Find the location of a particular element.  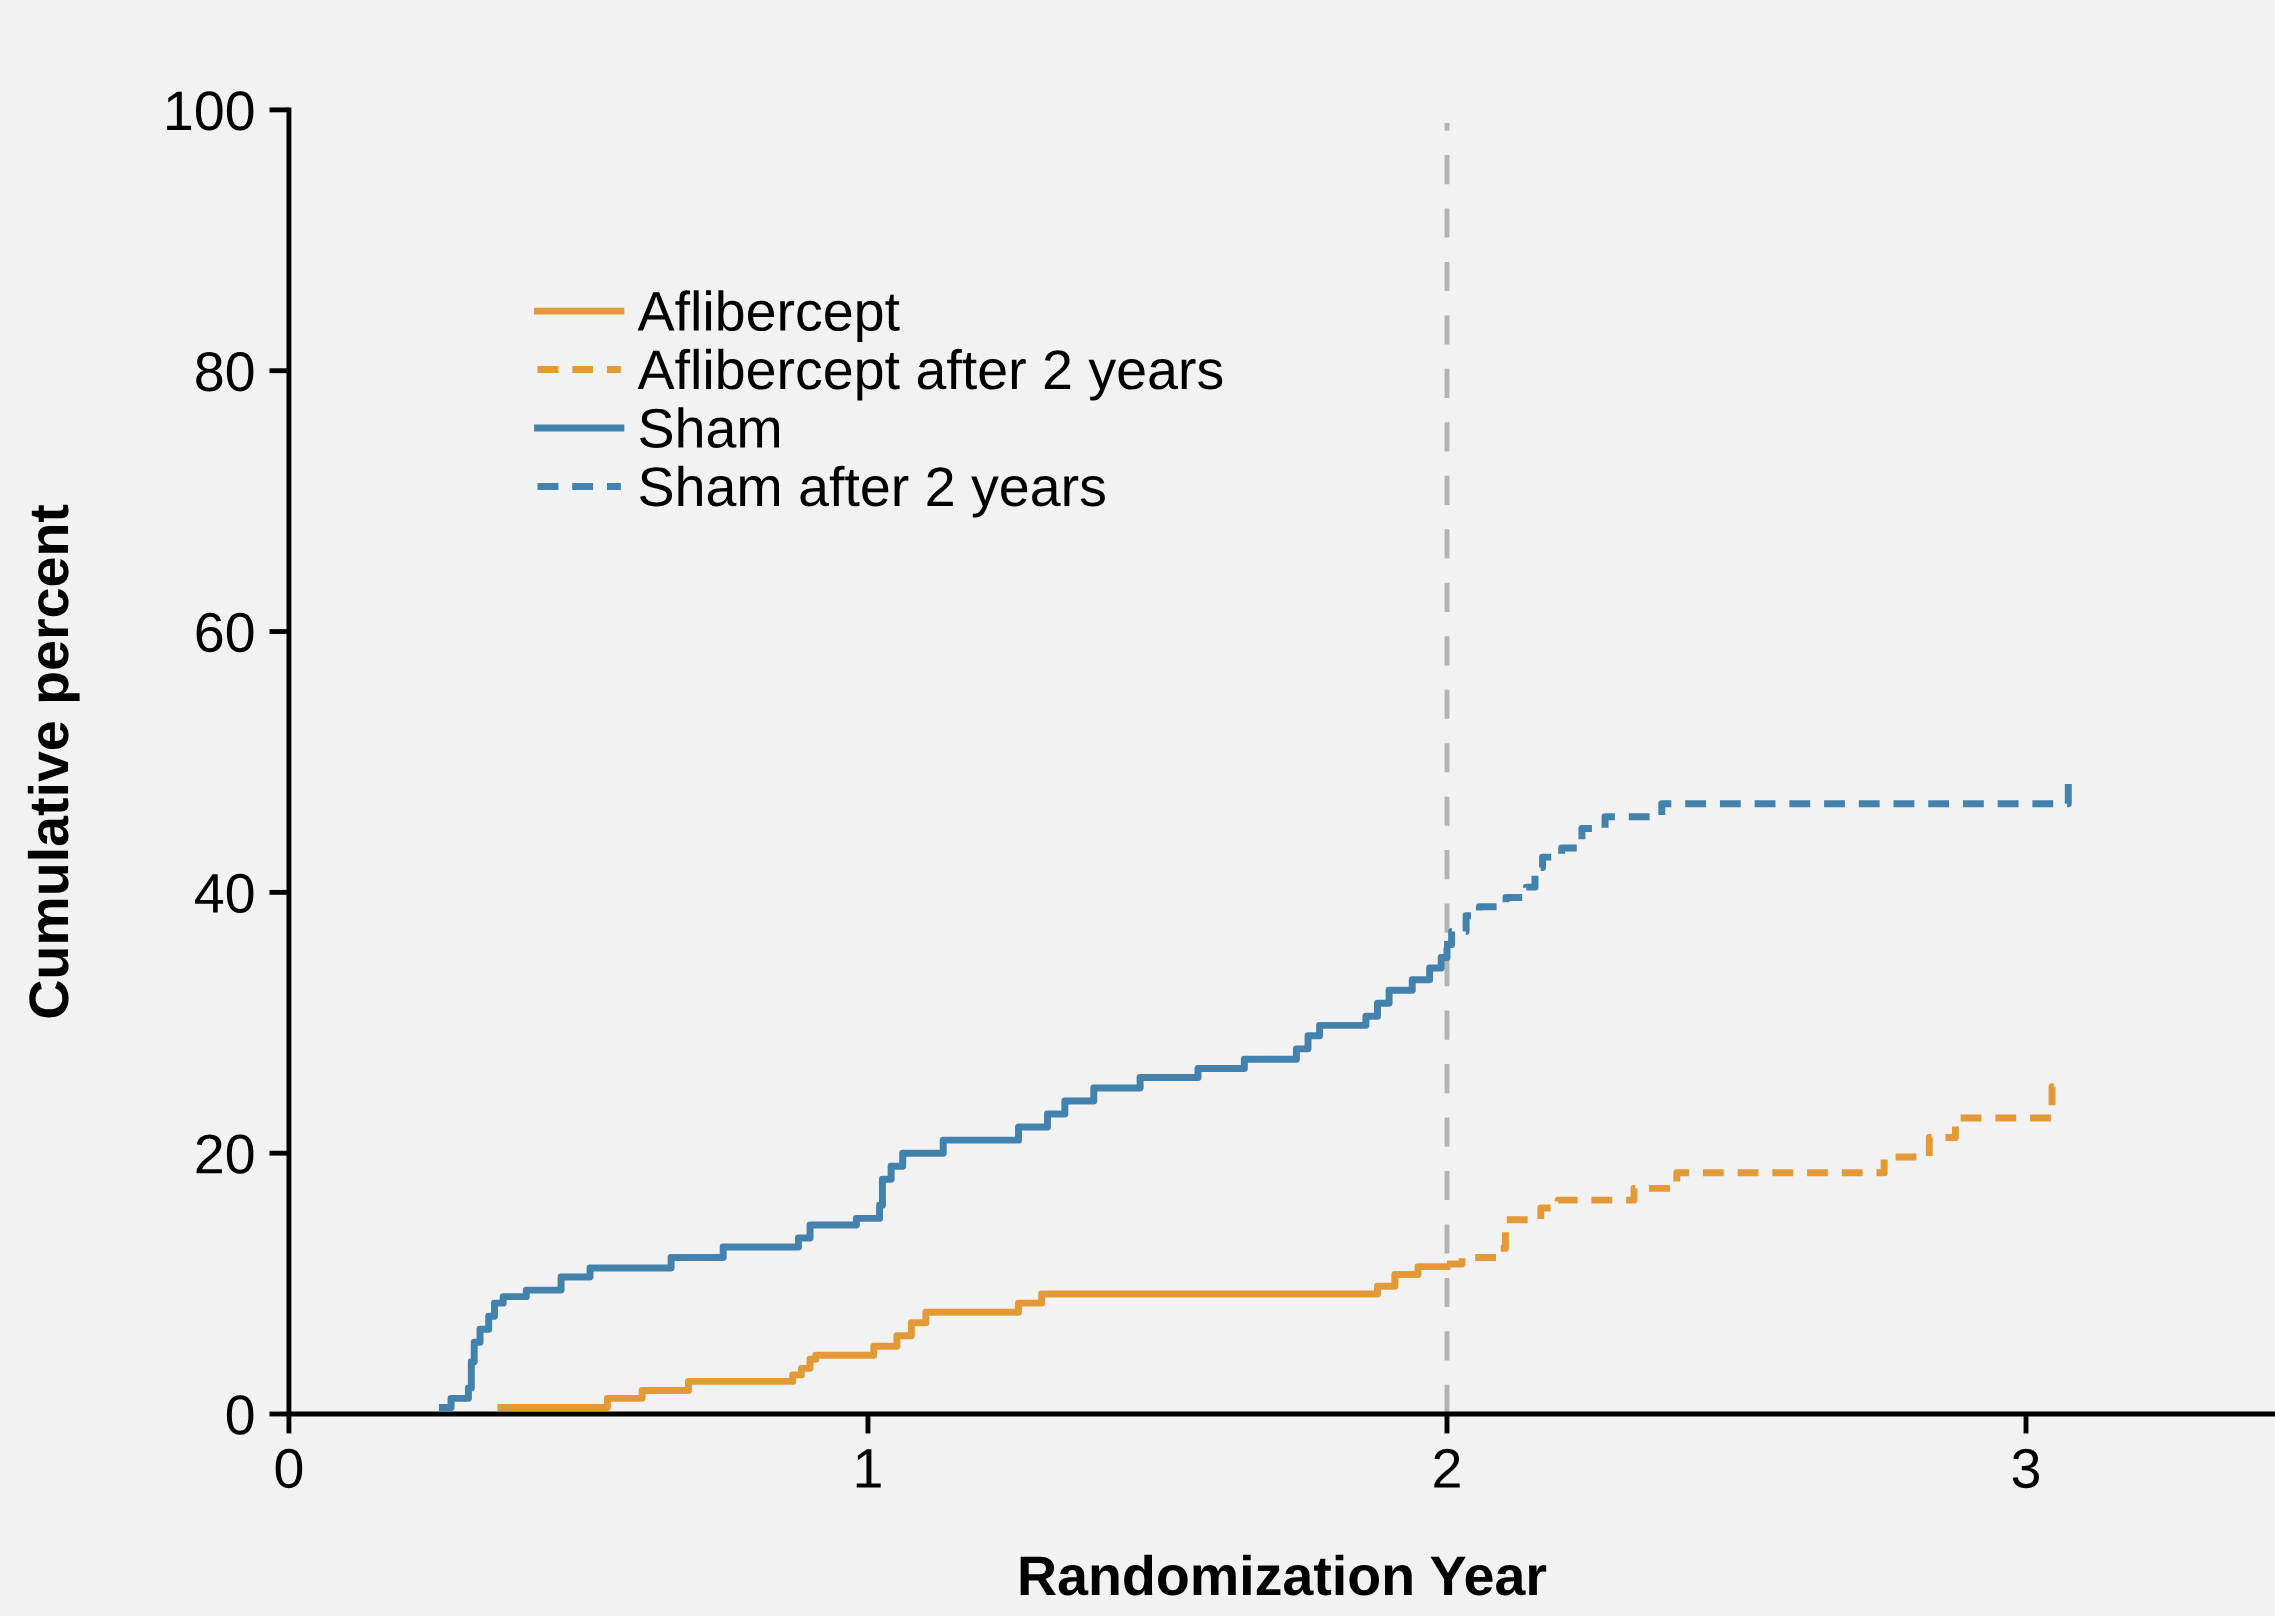

legend-label: Sham is located at coordinates (709, 428).